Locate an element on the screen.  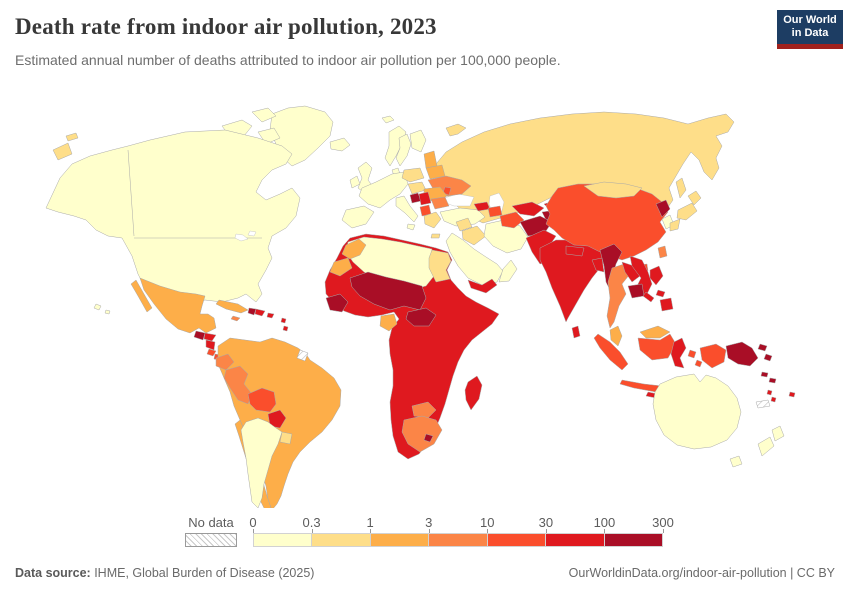
country-solomon-islands is located at coordinates (768, 377).